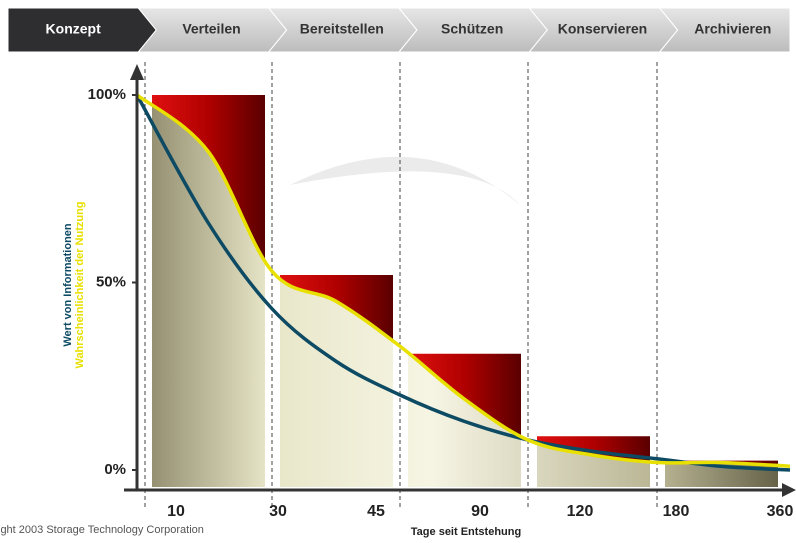 This screenshot has height=543, width=796. I want to click on y-tick-label: 50%, so click(111, 281).